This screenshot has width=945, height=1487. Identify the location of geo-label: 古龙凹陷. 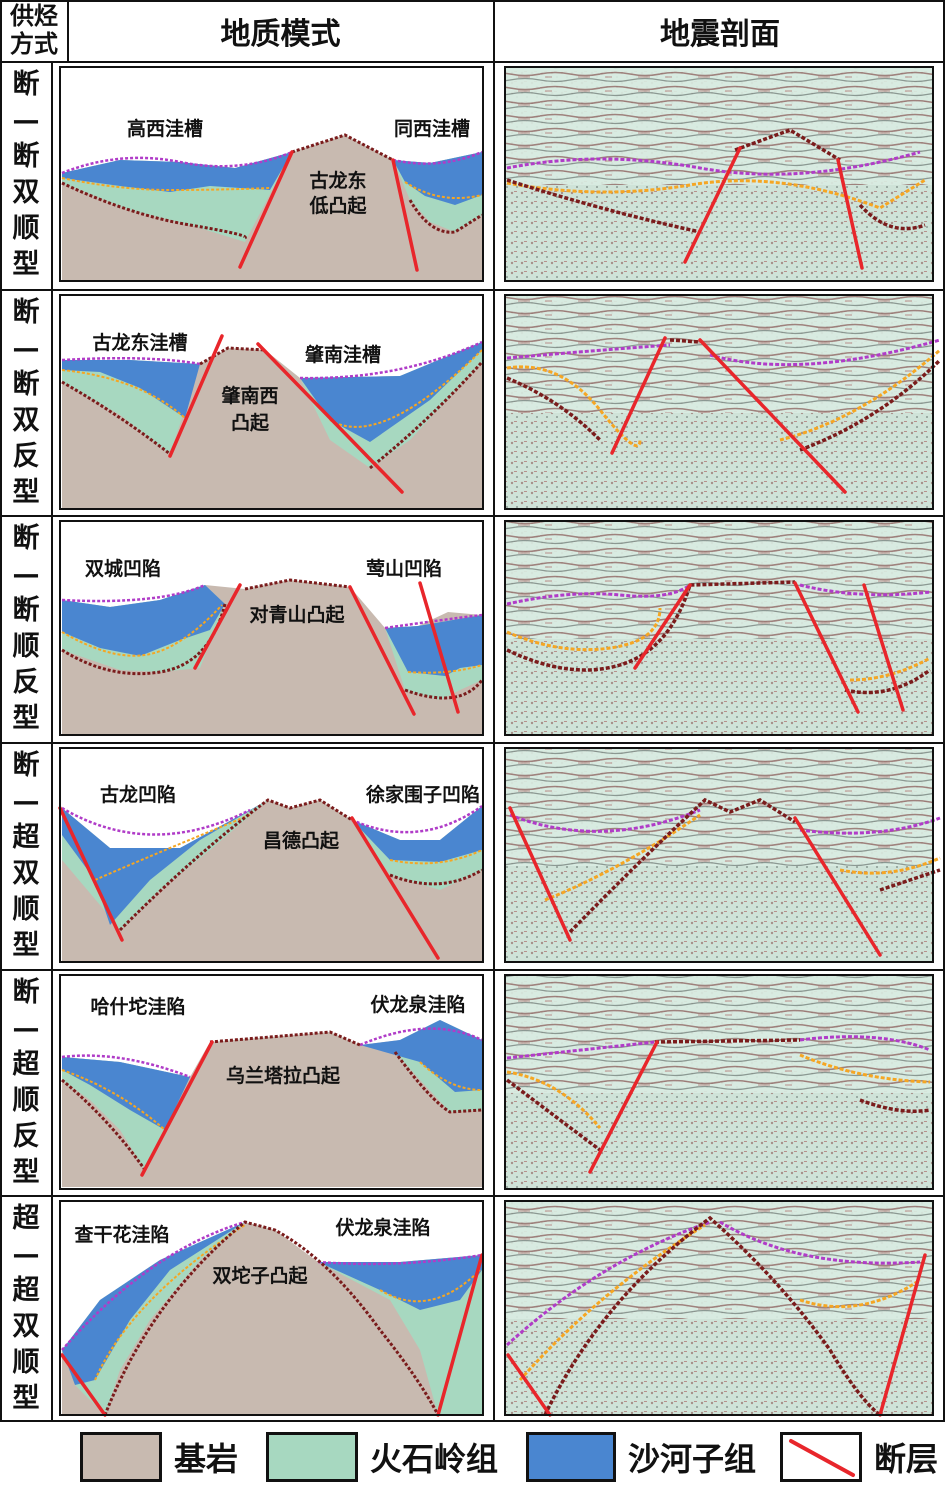
(137, 795).